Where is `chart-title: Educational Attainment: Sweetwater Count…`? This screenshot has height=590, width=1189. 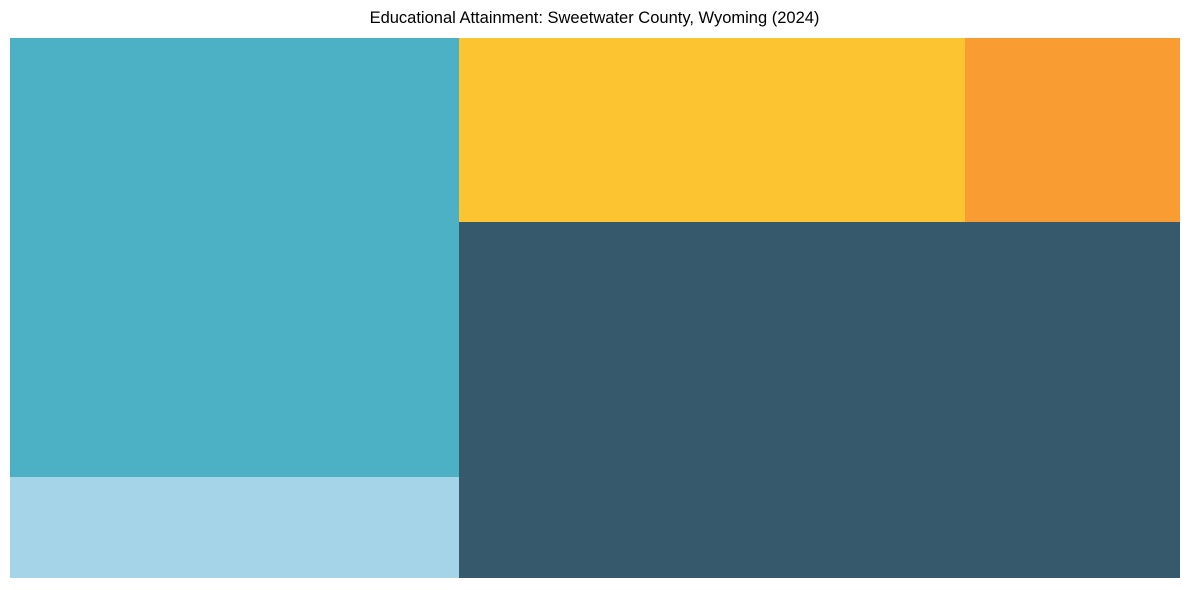
chart-title: Educational Attainment: Sweetwater Count… is located at coordinates (594, 18).